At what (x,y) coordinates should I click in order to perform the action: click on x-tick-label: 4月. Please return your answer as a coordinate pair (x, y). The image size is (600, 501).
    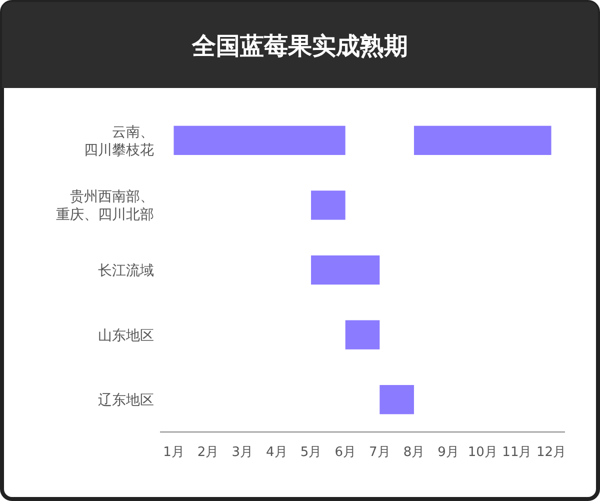
    Looking at the image, I should click on (277, 452).